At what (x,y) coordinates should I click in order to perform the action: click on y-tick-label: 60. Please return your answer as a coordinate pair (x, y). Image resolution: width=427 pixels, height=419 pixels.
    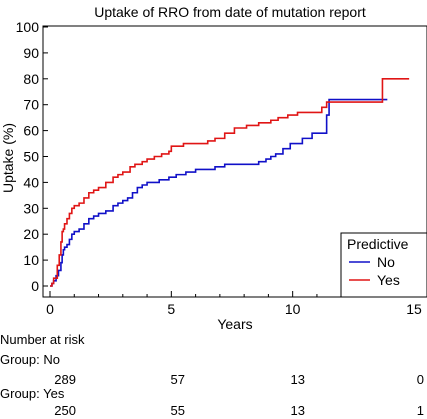
    Looking at the image, I should click on (31, 131).